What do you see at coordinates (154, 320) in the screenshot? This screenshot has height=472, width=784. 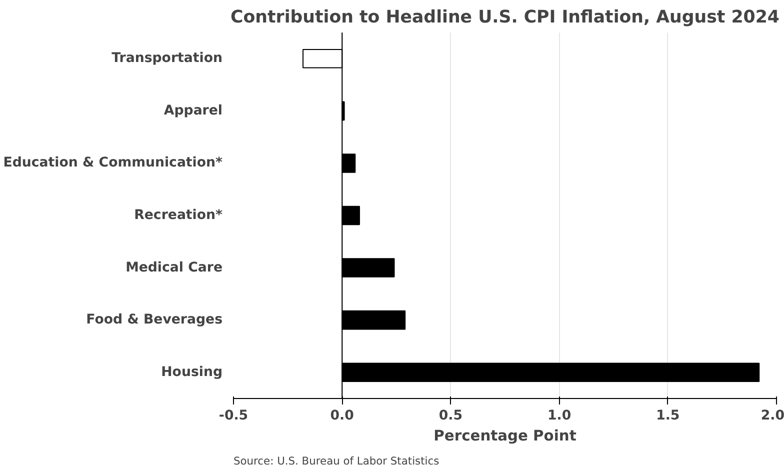 I see `y-tick-label: Food & Beverages` at bounding box center [154, 320].